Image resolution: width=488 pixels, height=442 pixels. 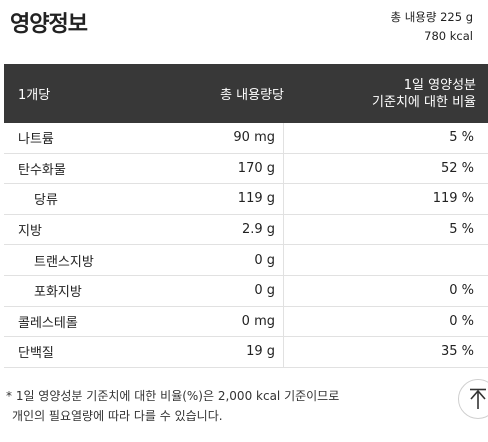 I want to click on table-row: 탄수화물 170 g 52 %, so click(x=246, y=169).